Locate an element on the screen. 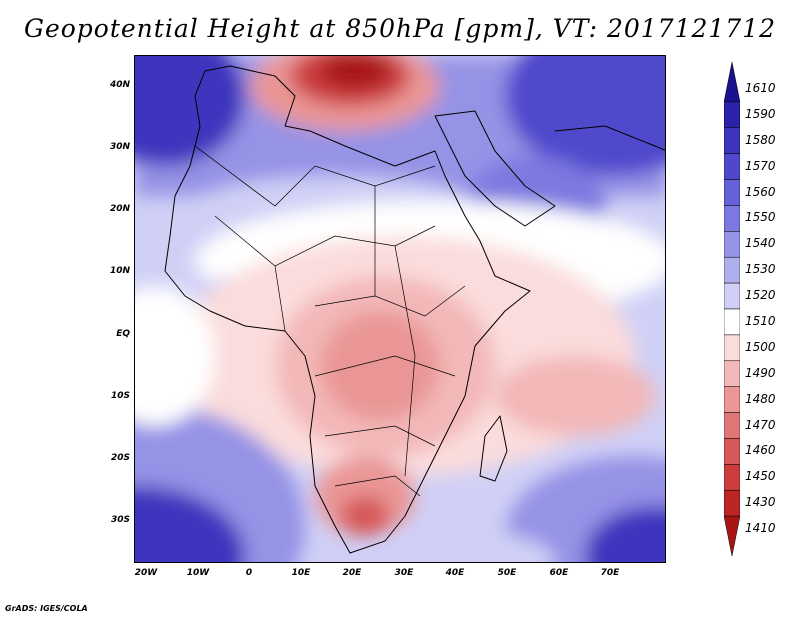 The width and height of the screenshot is (800, 618). lat-tick-20n: 20N is located at coordinates (119, 209).